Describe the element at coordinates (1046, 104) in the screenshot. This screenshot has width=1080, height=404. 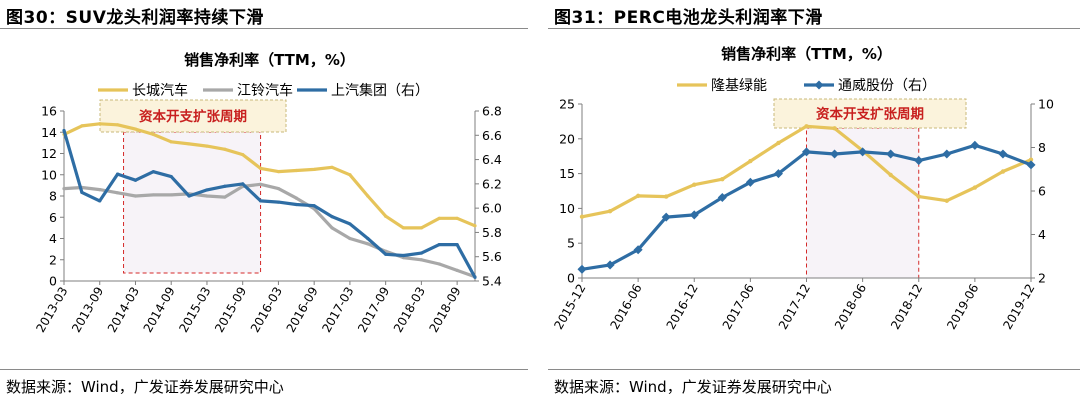
I see `y-tick-label-right: 10` at that location.